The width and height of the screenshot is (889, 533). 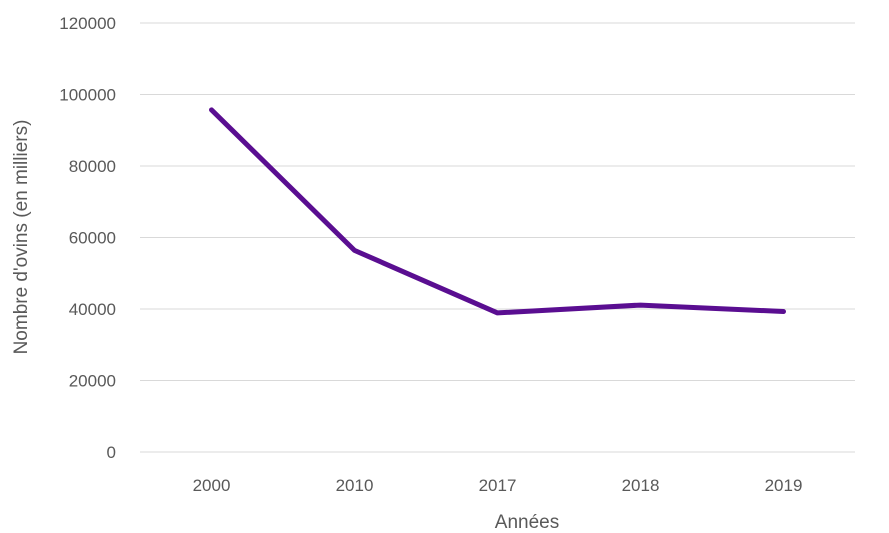 What do you see at coordinates (92, 238) in the screenshot?
I see `y-tick-label: 60000` at bounding box center [92, 238].